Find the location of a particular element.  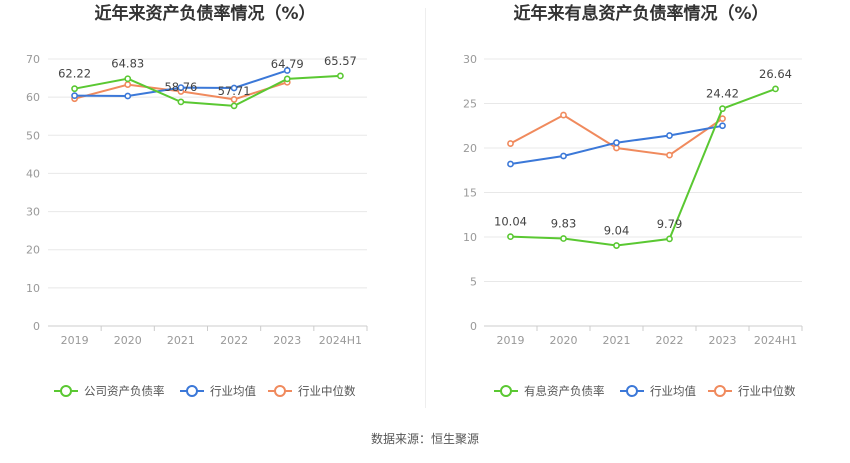

y-tick-label: 15 is located at coordinates (470, 193).